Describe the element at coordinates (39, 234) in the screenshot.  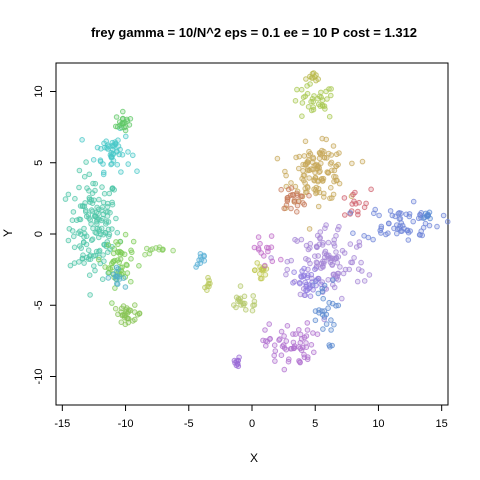
I see `y-tick-label: 0` at that location.